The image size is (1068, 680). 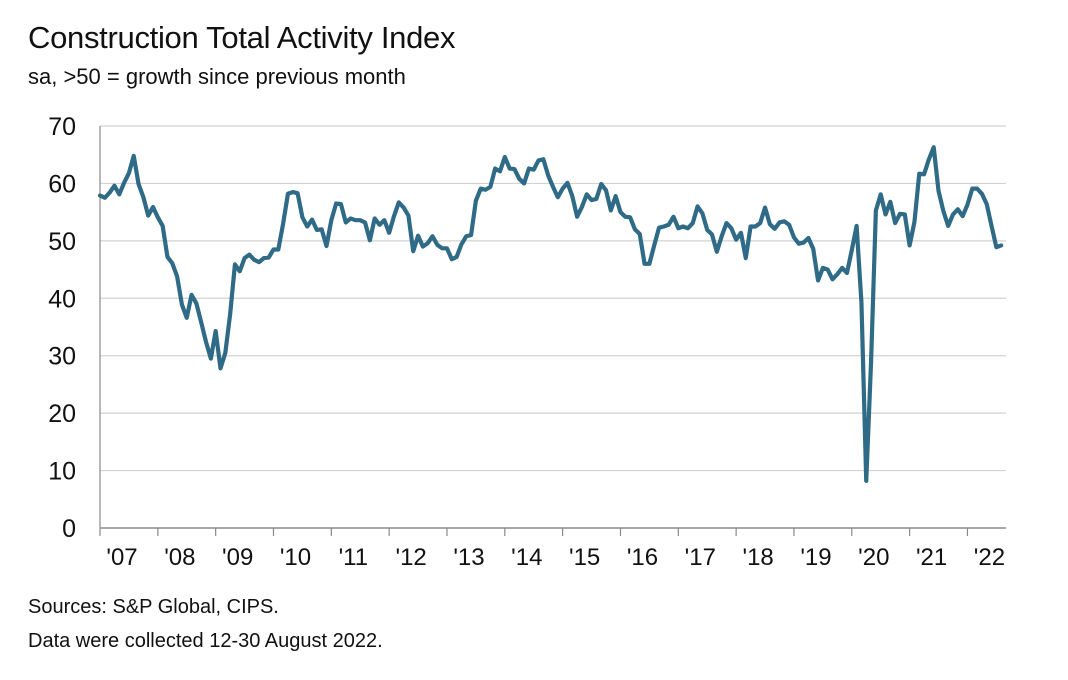 What do you see at coordinates (62, 184) in the screenshot?
I see `y-tick-label: 60` at bounding box center [62, 184].